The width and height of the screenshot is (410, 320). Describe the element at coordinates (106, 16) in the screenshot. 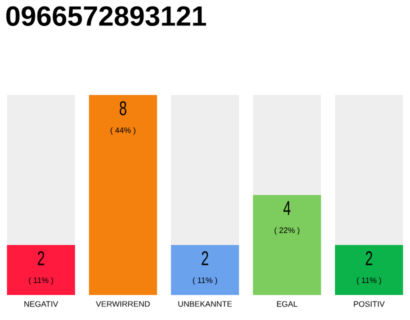

I see `chart-title: 0966572893121` at that location.